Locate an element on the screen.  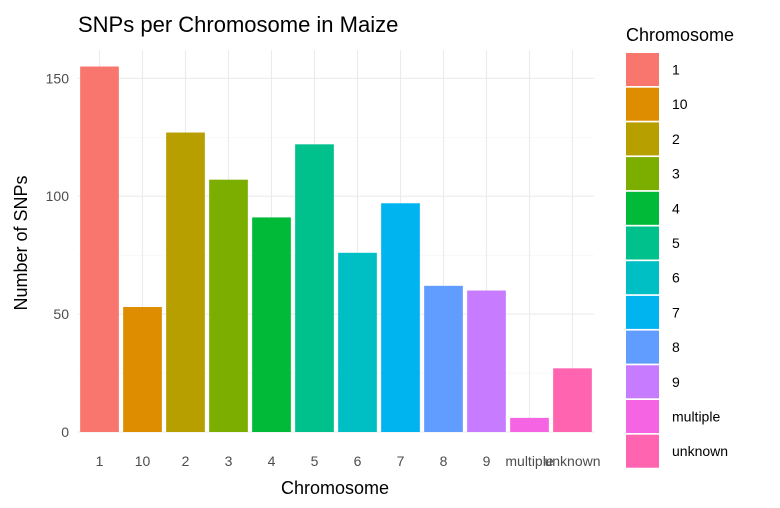
y-axis-ticks: 0 50 100 150 is located at coordinates (58, 255).